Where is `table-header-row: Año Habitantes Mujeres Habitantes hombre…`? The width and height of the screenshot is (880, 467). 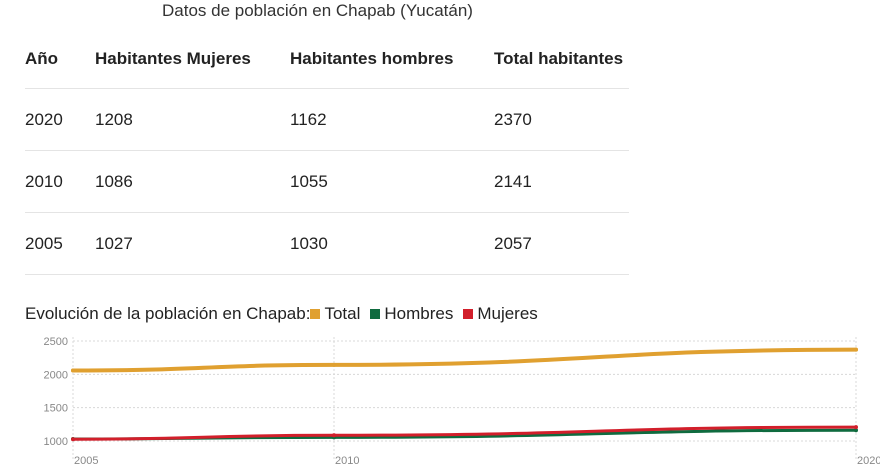
table-header-row: Año Habitantes Mujeres Habitantes hombre… is located at coordinates (327, 59).